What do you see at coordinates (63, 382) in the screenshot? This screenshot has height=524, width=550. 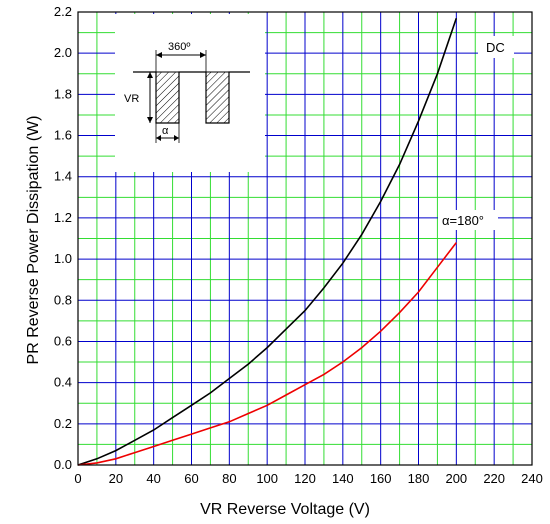 I see `y-tick-label: 0.4` at bounding box center [63, 382].